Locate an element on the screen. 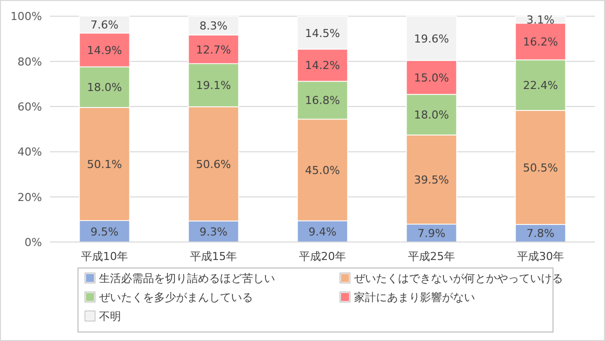 Image resolution: width=605 pixels, height=341 pixels. legend-label: 不明 is located at coordinates (110, 316).